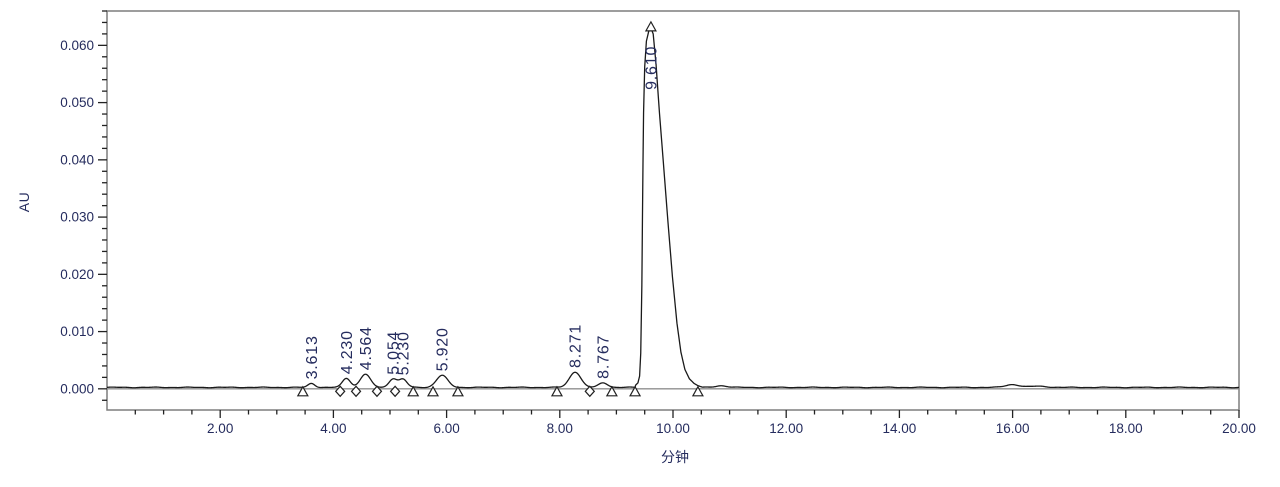  I want to click on y-tick-label: 0.020, so click(77, 274).